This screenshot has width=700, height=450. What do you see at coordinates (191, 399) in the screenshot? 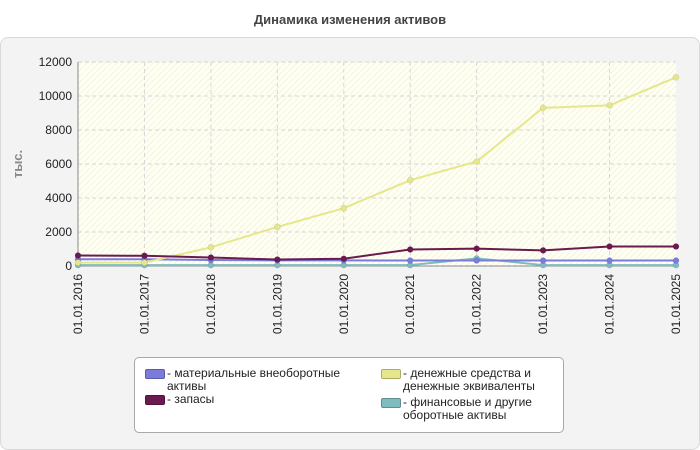
I see `legend-label-inventory: - запасы` at bounding box center [191, 399].